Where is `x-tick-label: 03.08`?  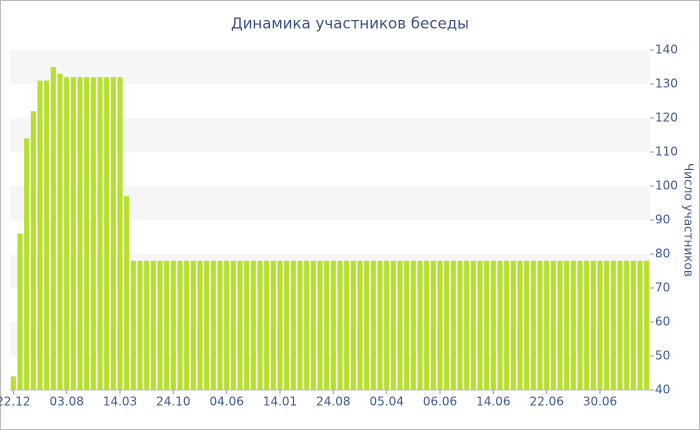 x-tick-label: 03.08 is located at coordinates (66, 402).